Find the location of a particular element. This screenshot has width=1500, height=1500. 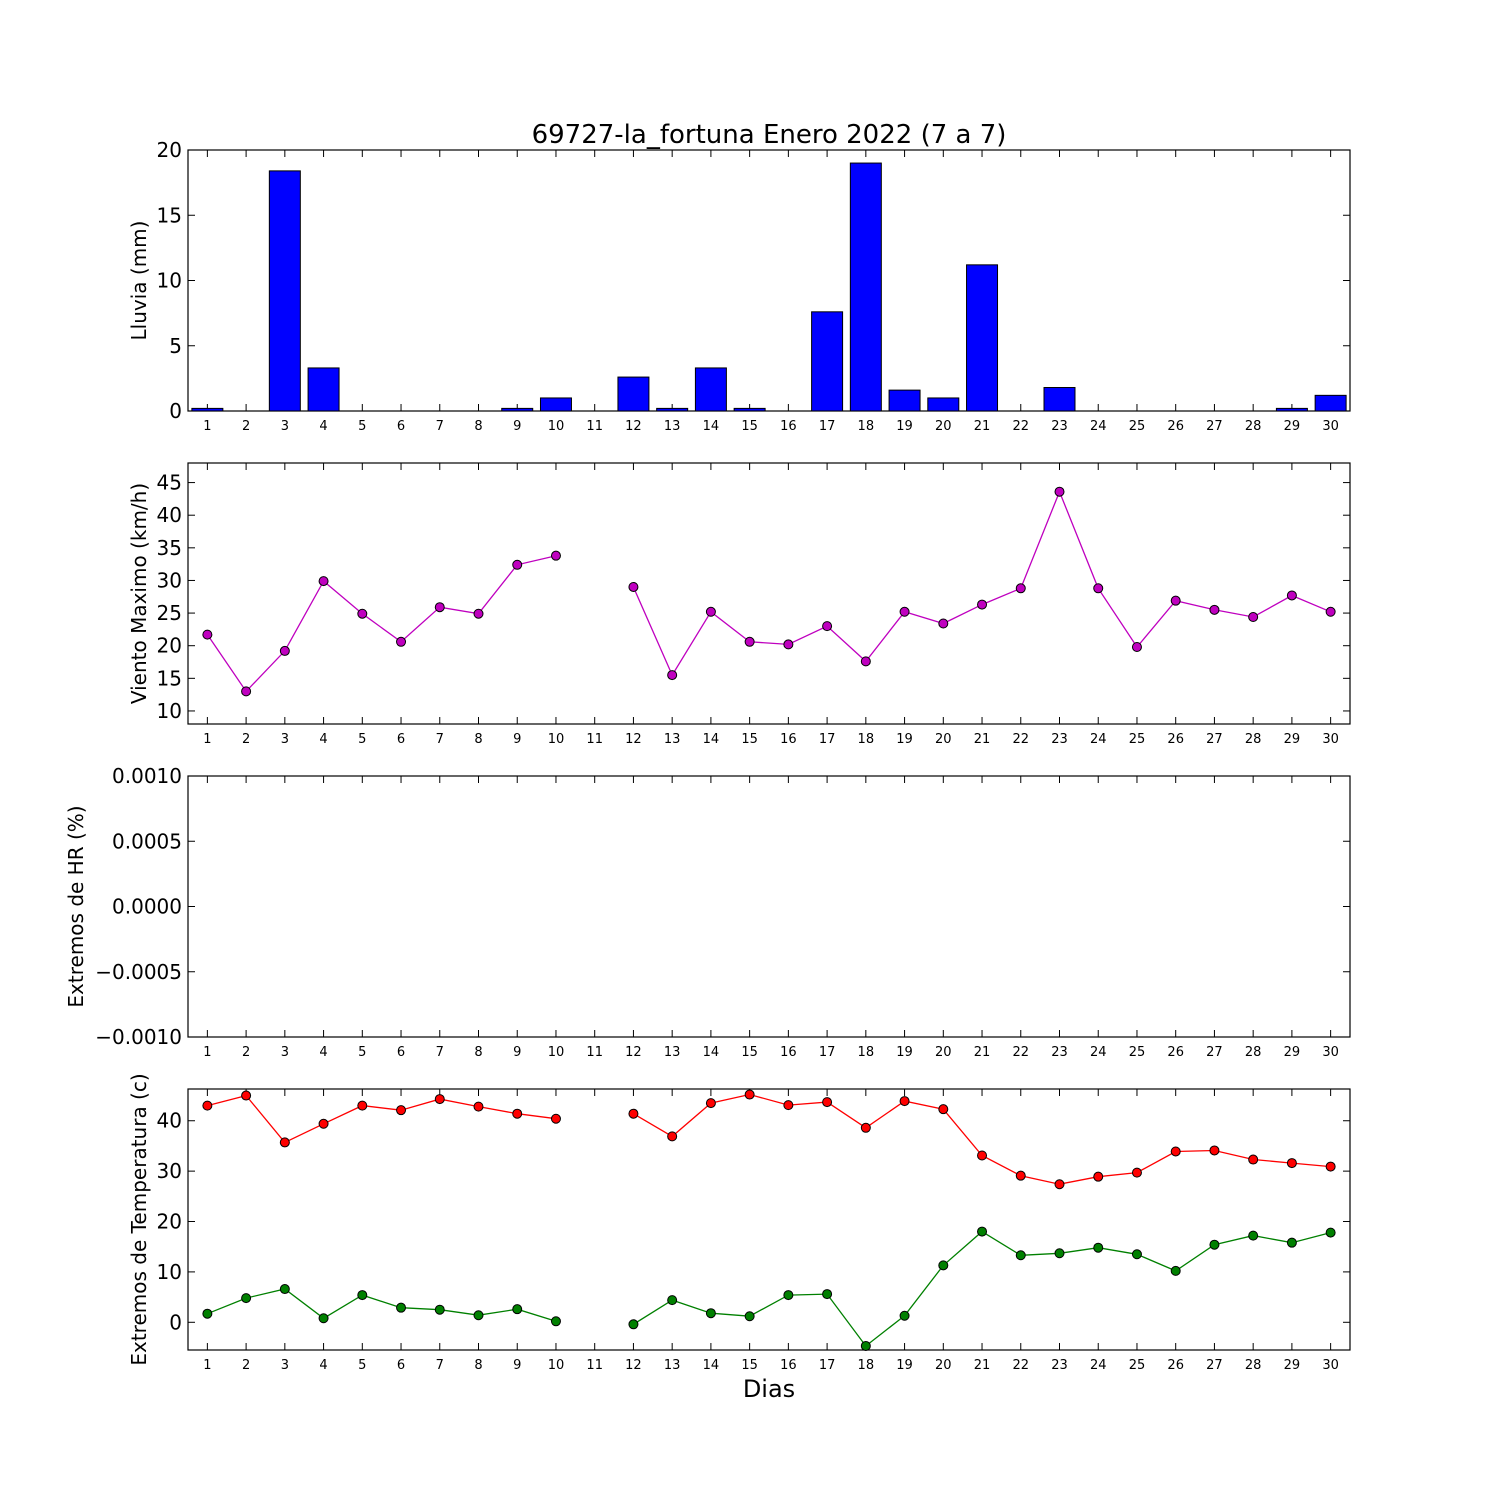

x-tick-label: 27 is located at coordinates (1214, 1365).